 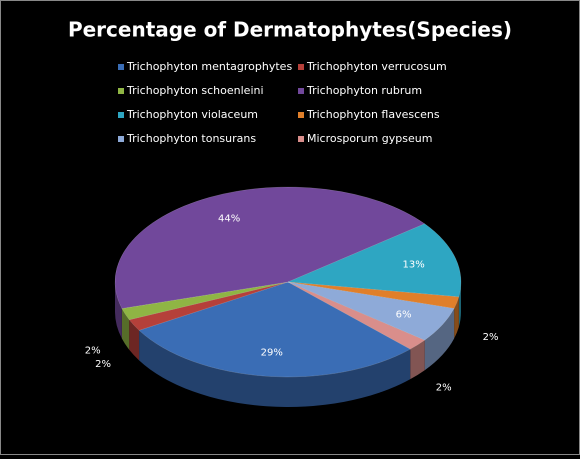 I want to click on legend-label: Microsporum gypseum, so click(x=369, y=138).